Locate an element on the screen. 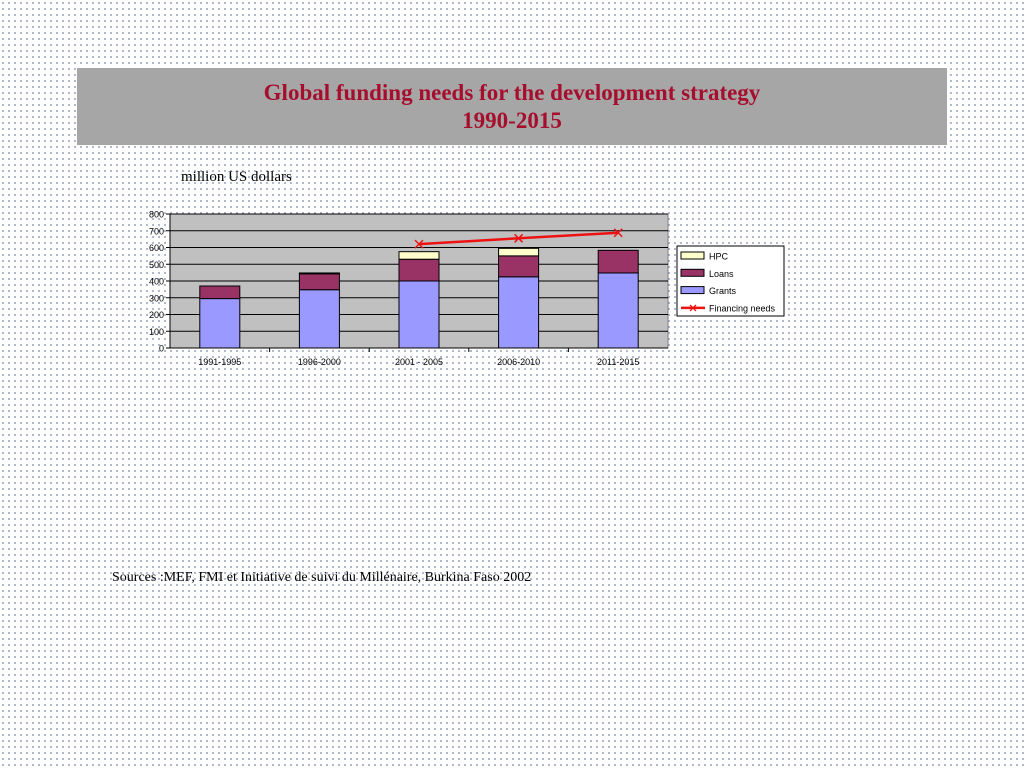 The image size is (1024, 768). y-tick-label: 300 is located at coordinates (156, 298).